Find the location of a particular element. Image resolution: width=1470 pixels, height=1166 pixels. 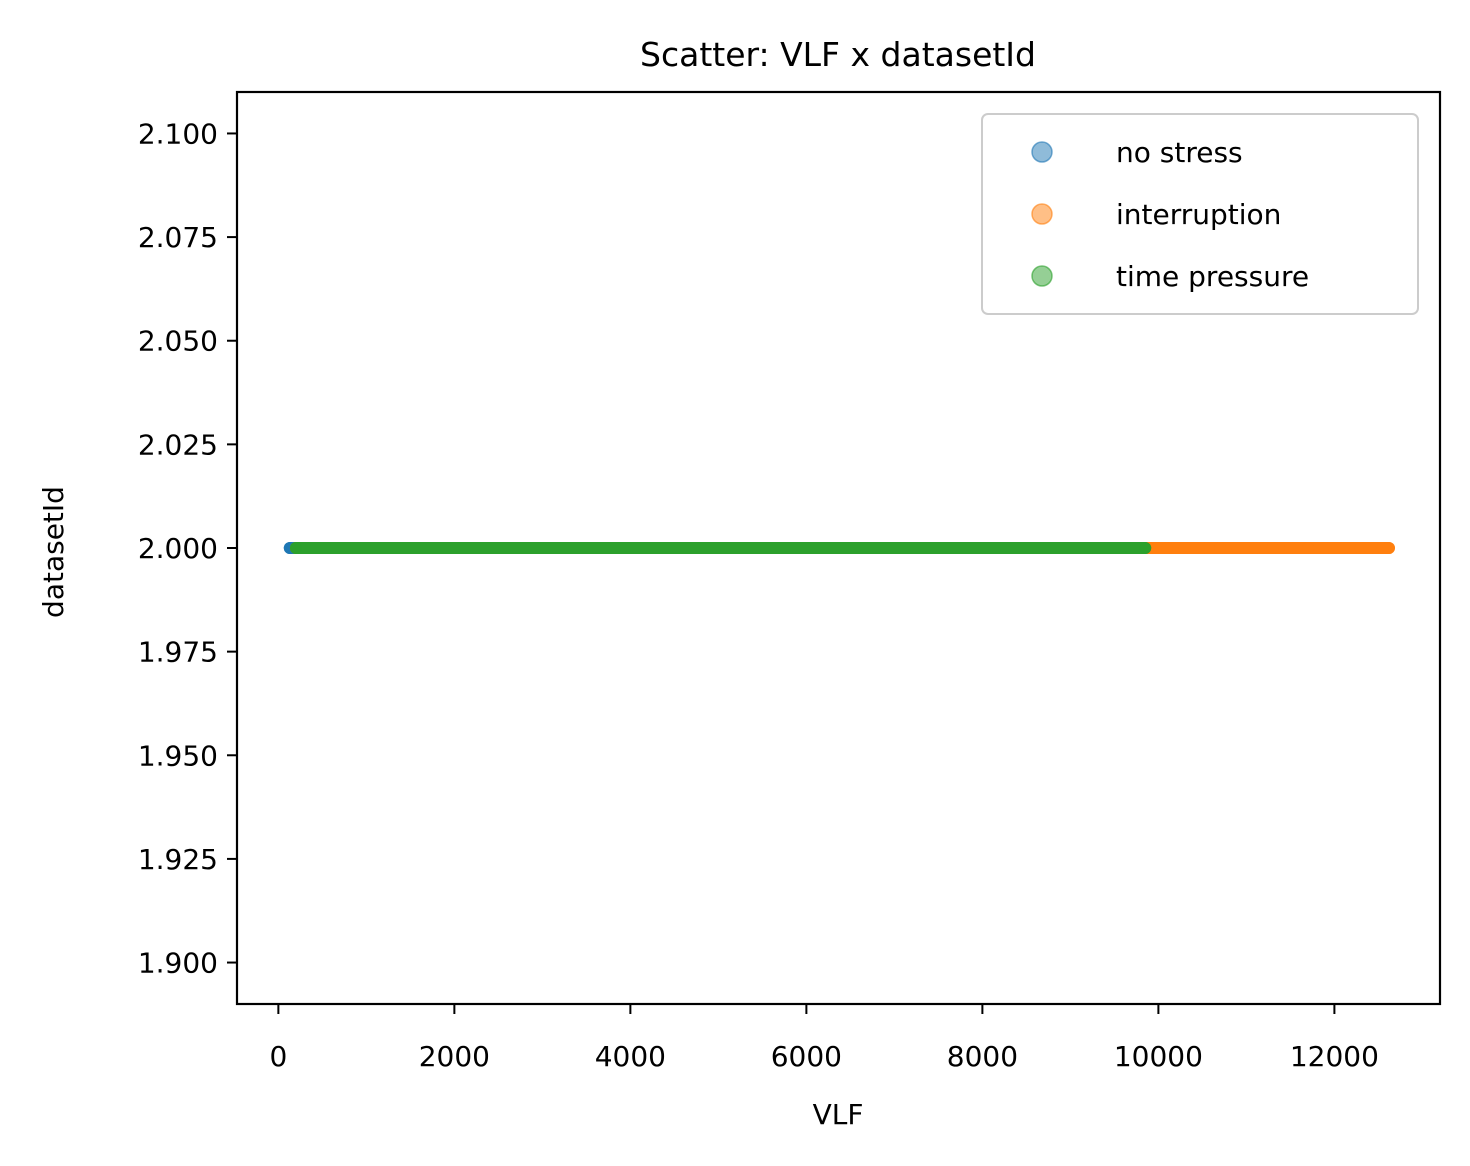

y-axis-label: datasetId is located at coordinates (53, 552).